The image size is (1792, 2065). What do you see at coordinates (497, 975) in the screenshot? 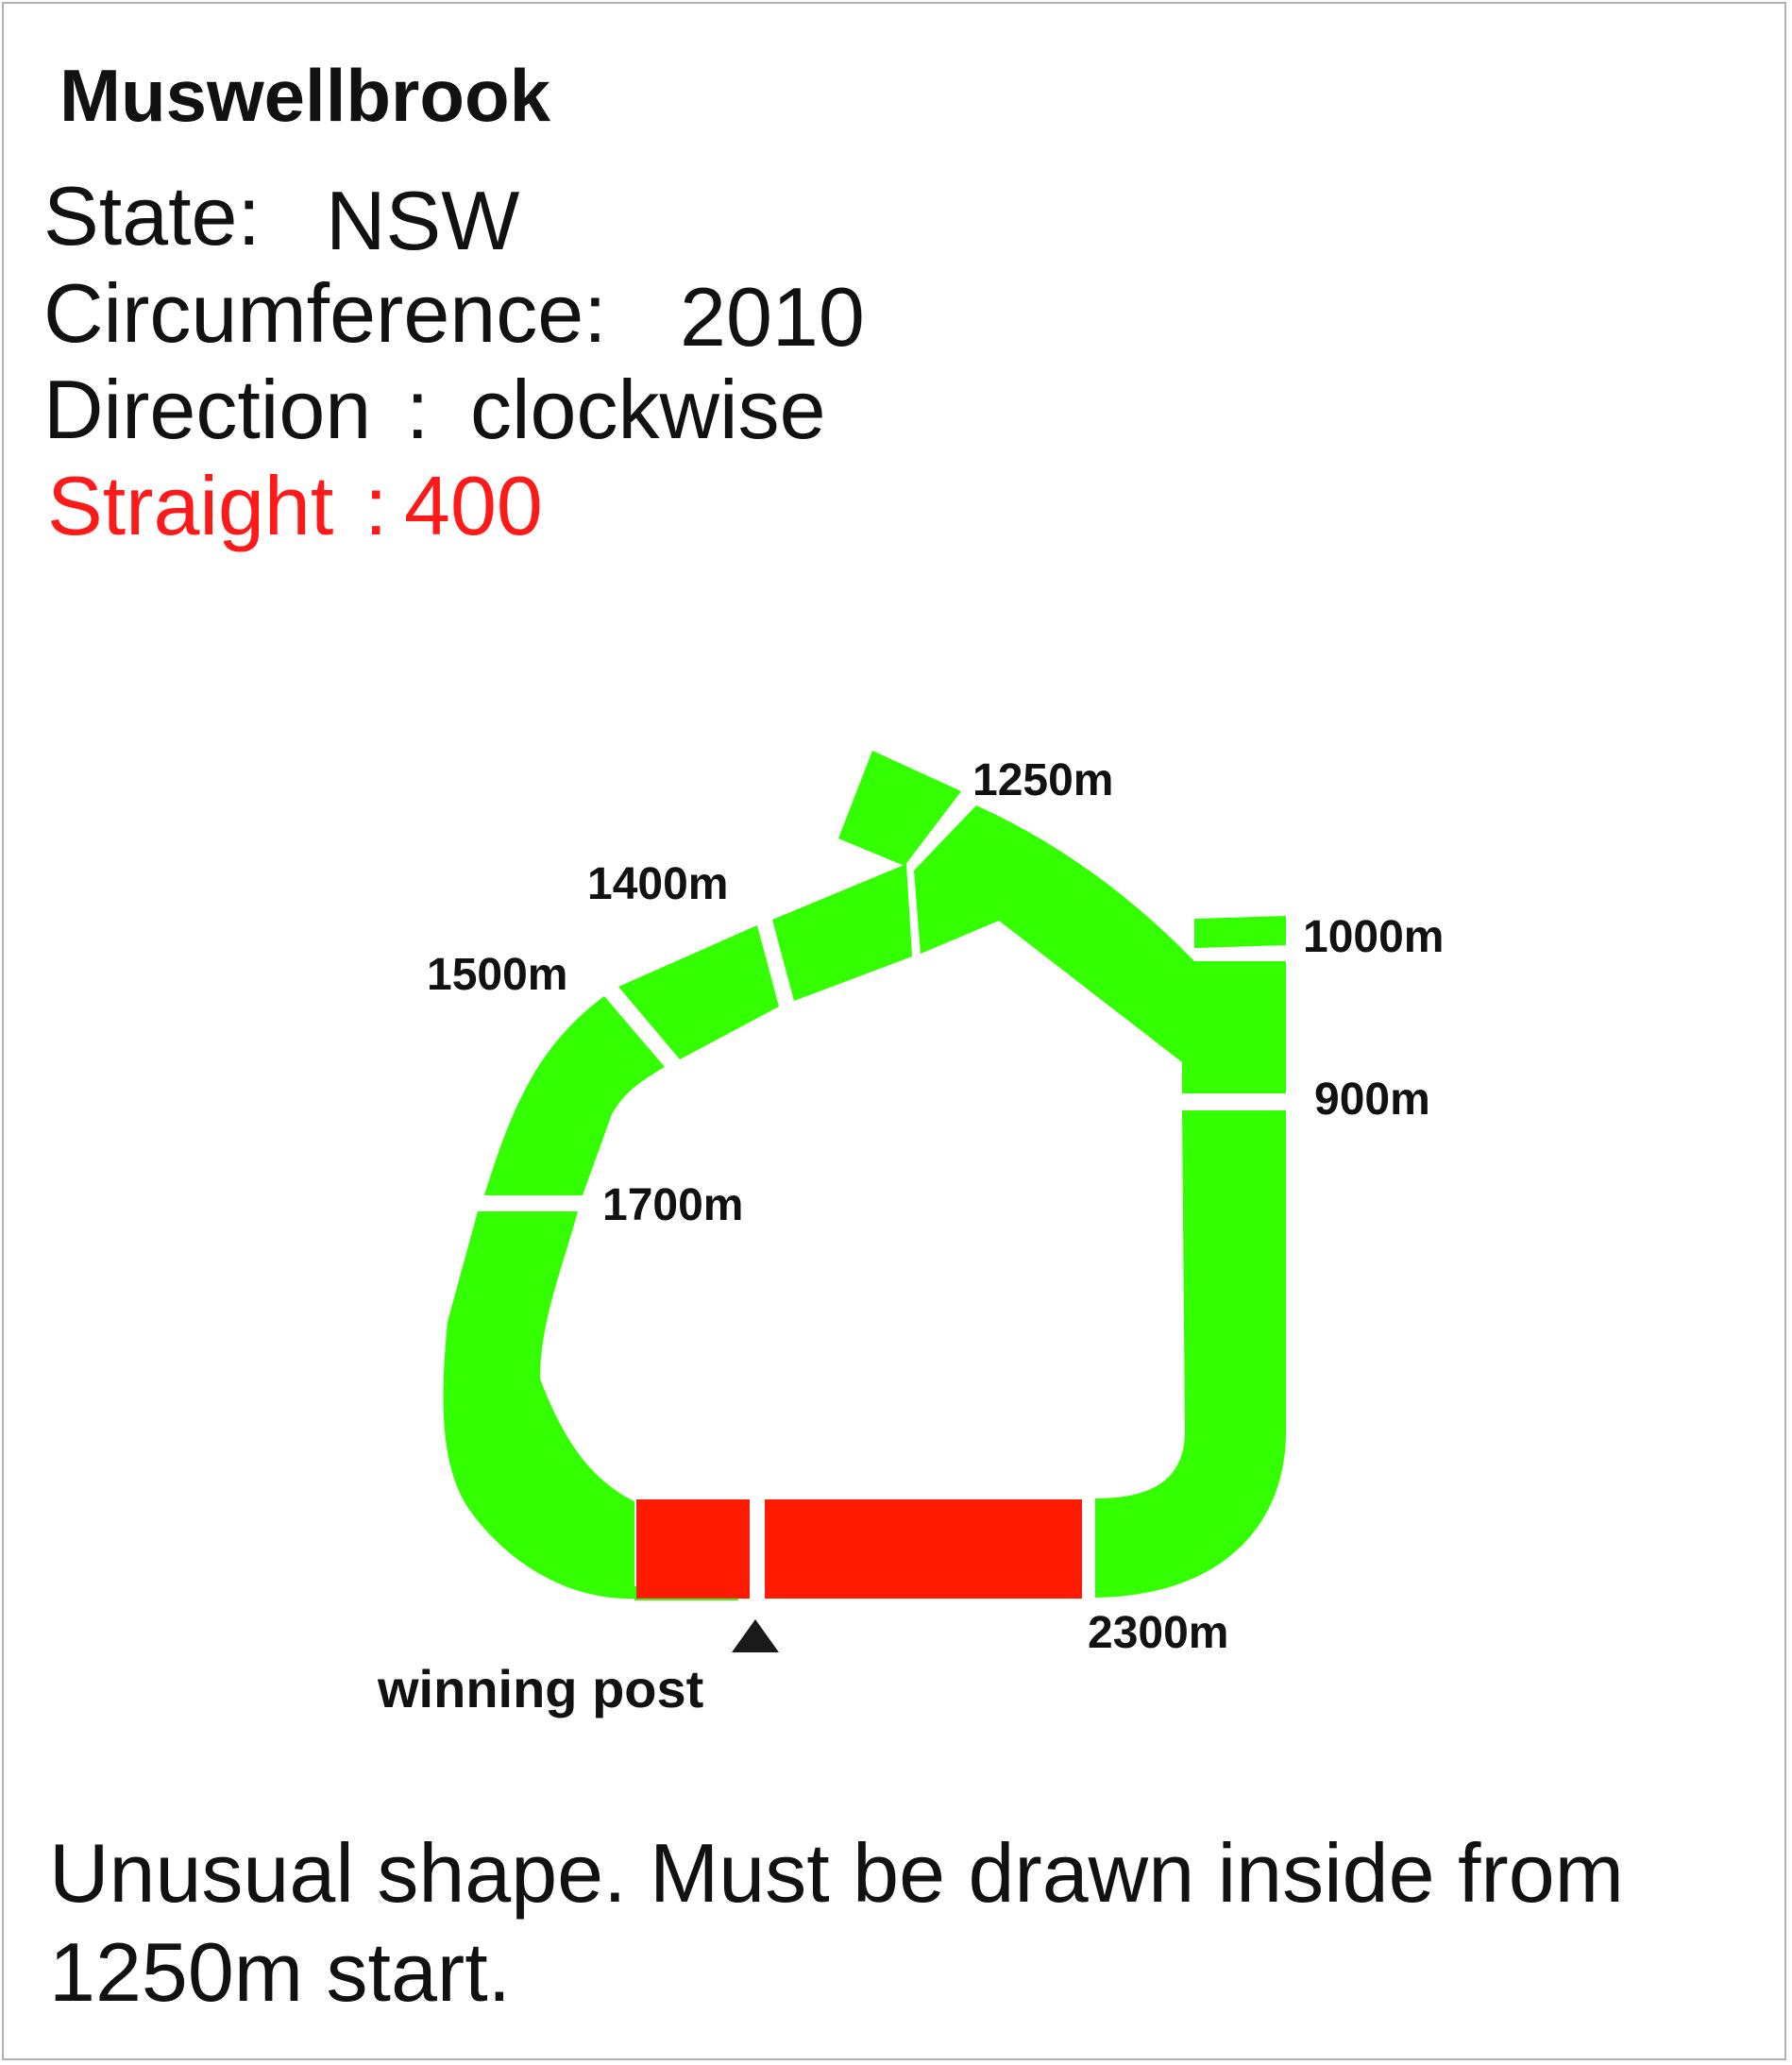
I see `marker-1500m: 1500m` at bounding box center [497, 975].